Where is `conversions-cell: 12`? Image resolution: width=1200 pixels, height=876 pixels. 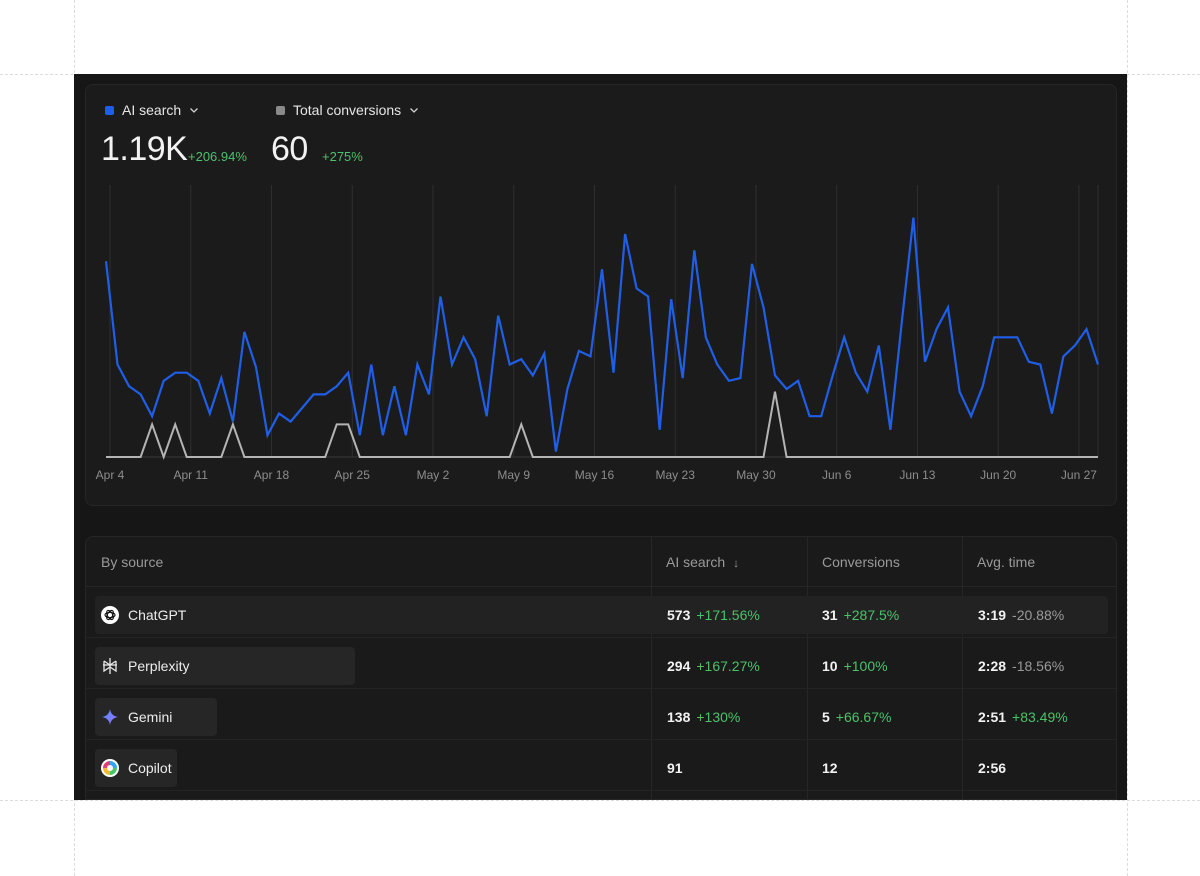
conversions-cell: 12 is located at coordinates (830, 768).